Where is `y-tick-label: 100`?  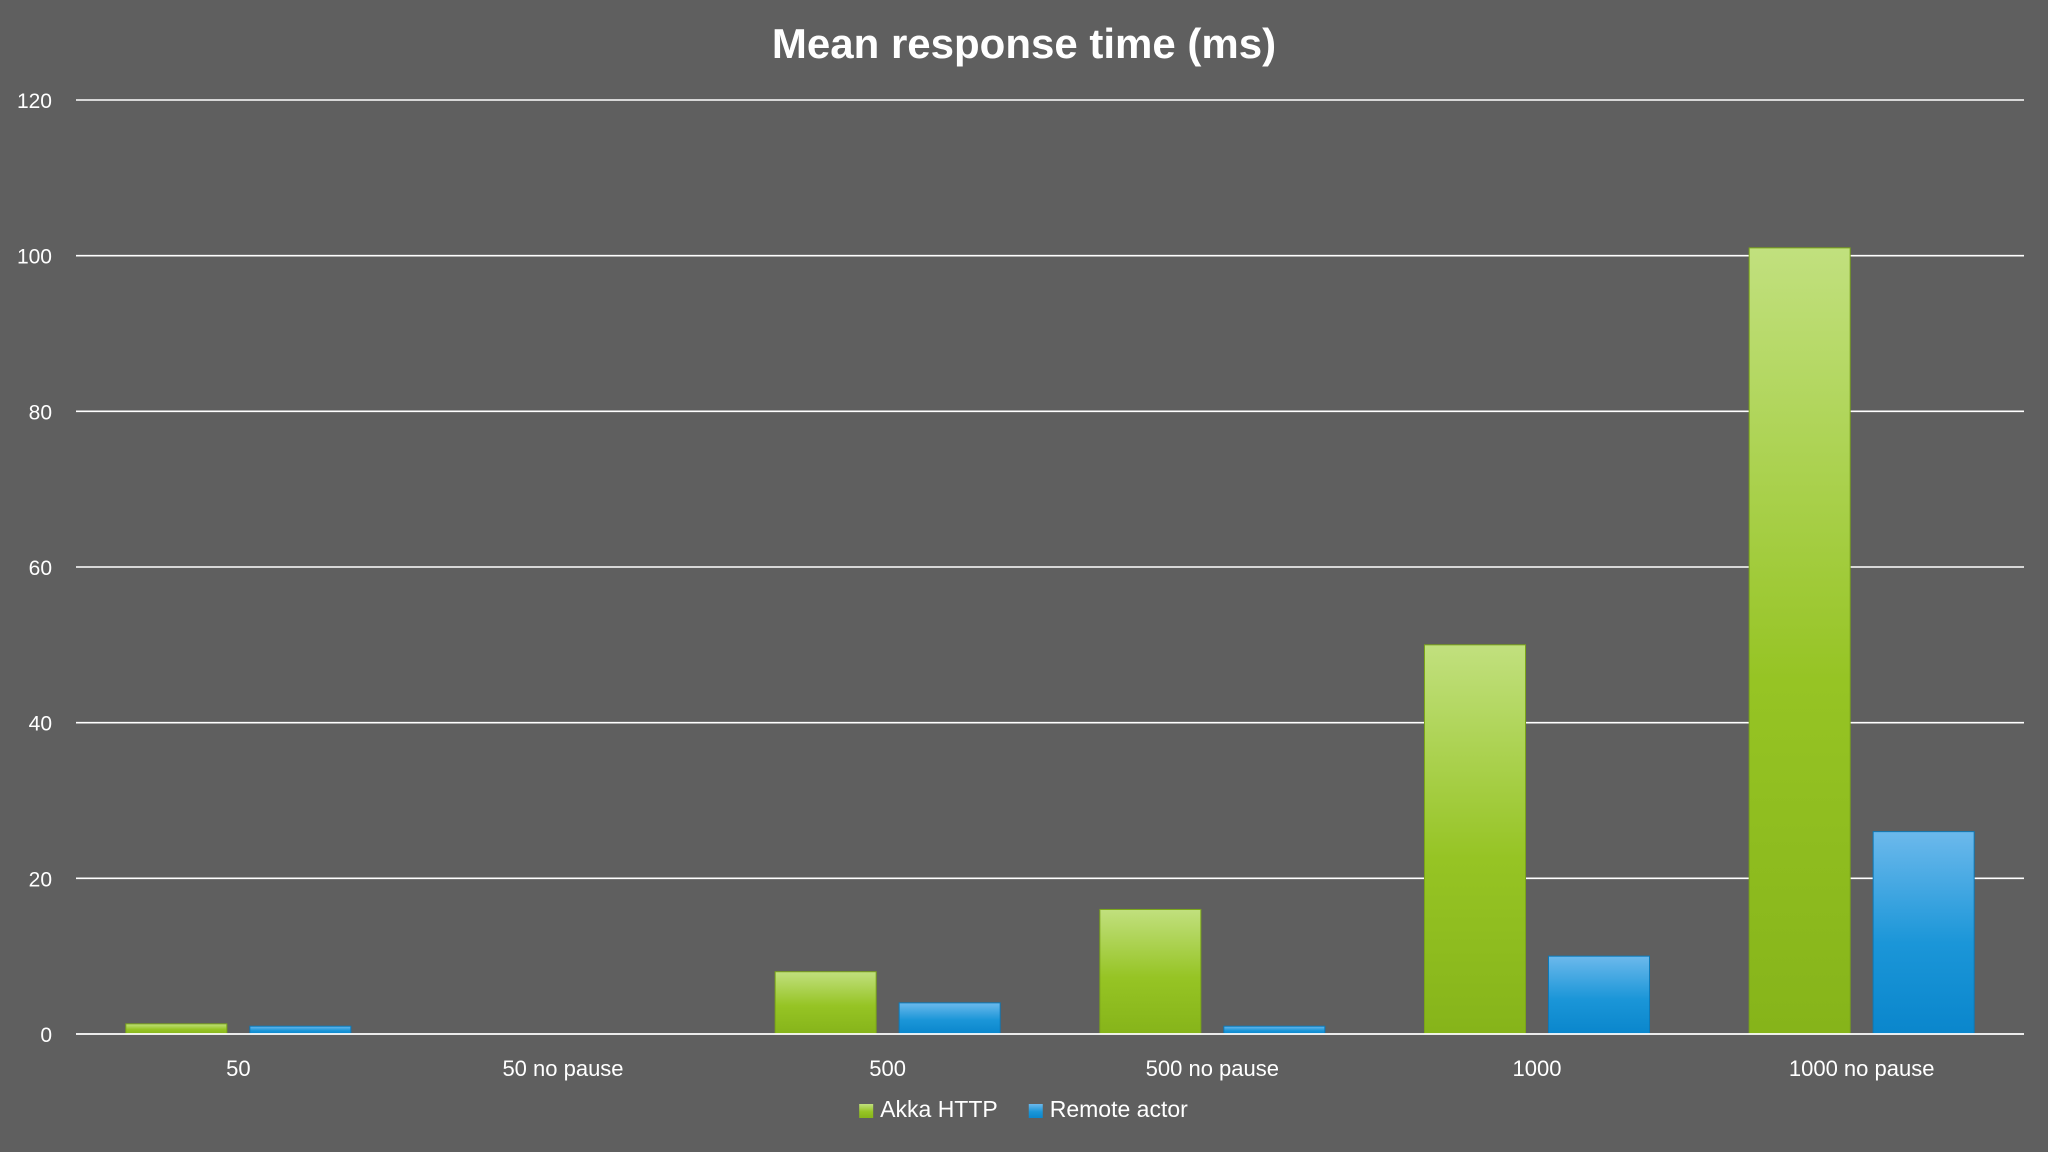
y-tick-label: 100 is located at coordinates (34, 257).